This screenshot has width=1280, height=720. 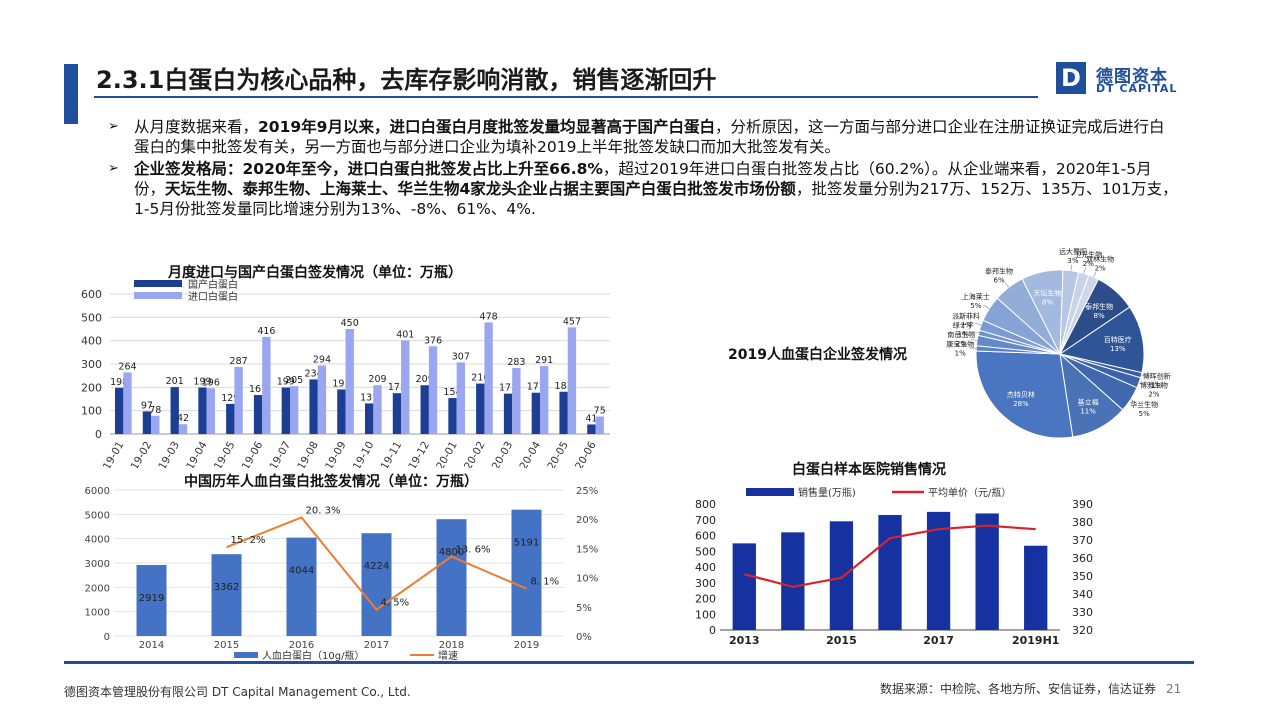 What do you see at coordinates (258, 389) in the screenshot?
I see `data-label: 167` at bounding box center [258, 389].